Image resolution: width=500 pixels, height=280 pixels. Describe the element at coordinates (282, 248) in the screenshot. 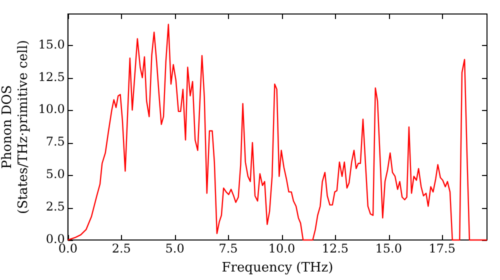

I see `x-tick-label: 10.0` at that location.